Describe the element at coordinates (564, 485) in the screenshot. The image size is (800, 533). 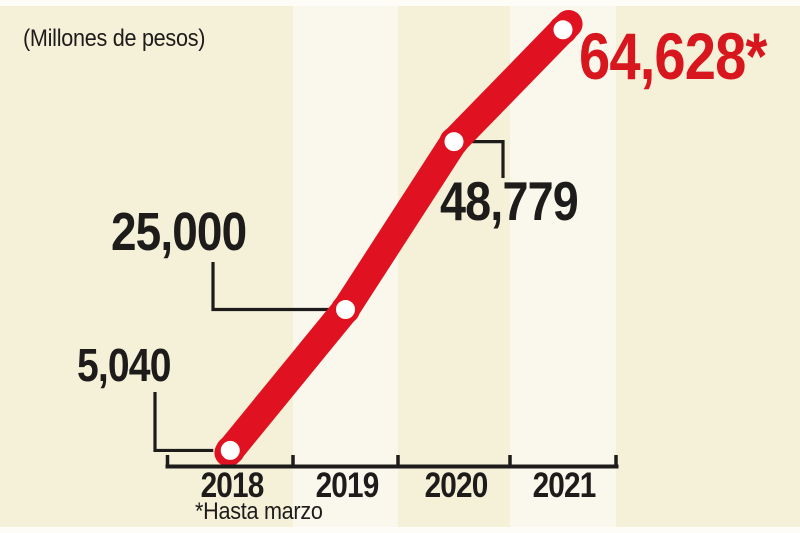
I see `x-axis-label-2021: 2021` at that location.